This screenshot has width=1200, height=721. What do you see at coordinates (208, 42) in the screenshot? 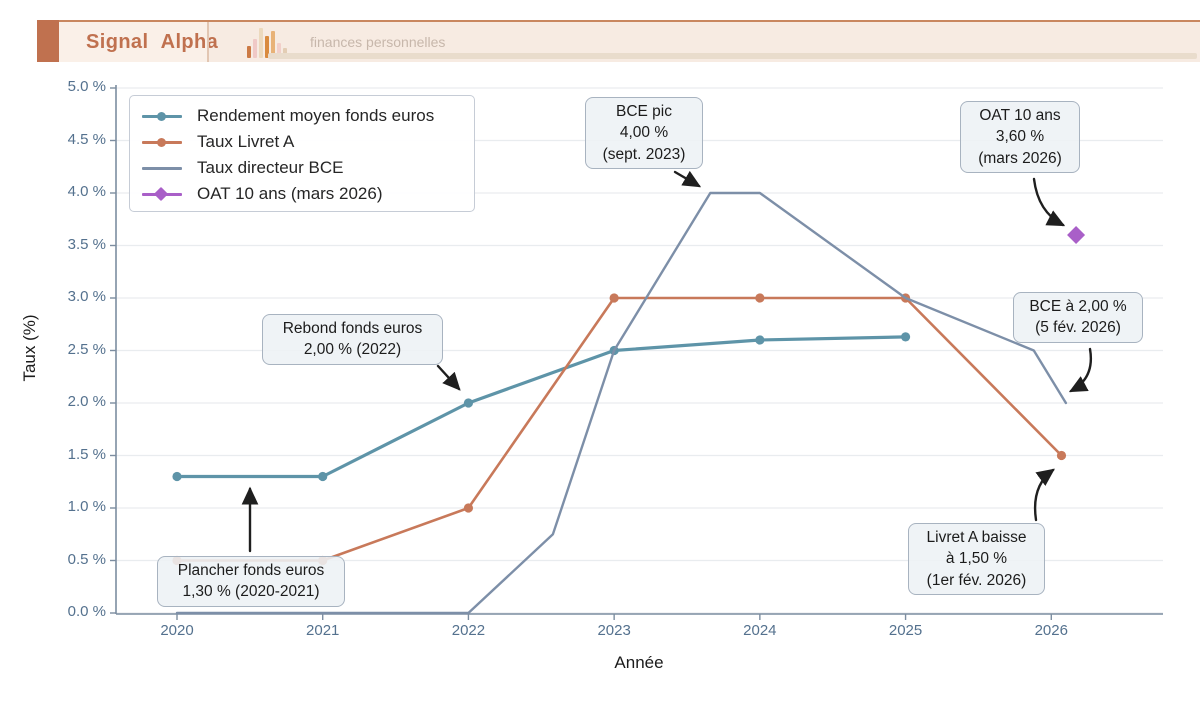
I see `header-divider` at bounding box center [208, 42].